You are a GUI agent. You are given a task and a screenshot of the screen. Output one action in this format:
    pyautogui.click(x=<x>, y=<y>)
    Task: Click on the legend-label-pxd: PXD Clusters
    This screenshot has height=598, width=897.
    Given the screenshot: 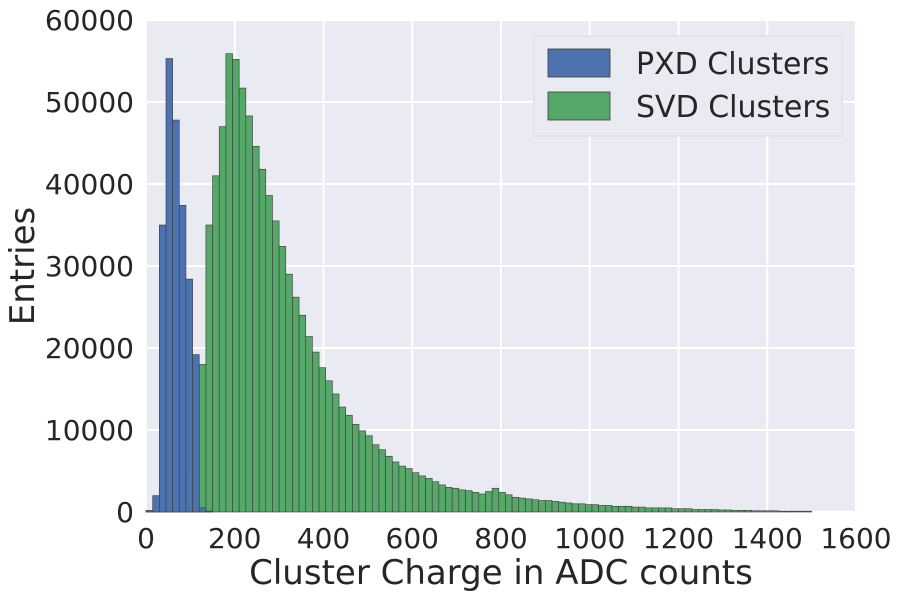 What is the action you would take?
    pyautogui.click(x=732, y=64)
    